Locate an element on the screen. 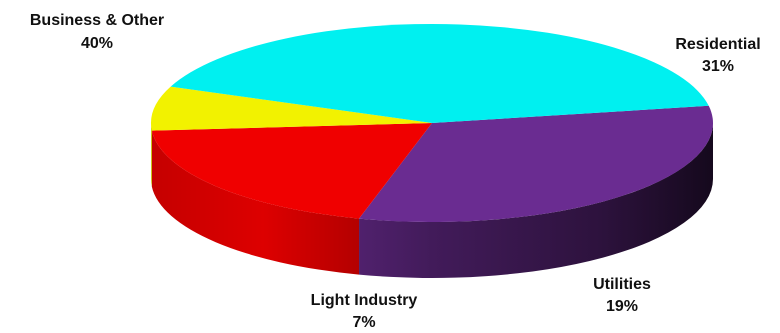 The width and height of the screenshot is (780, 333). slice-name-label: Business & Other is located at coordinates (97, 20).